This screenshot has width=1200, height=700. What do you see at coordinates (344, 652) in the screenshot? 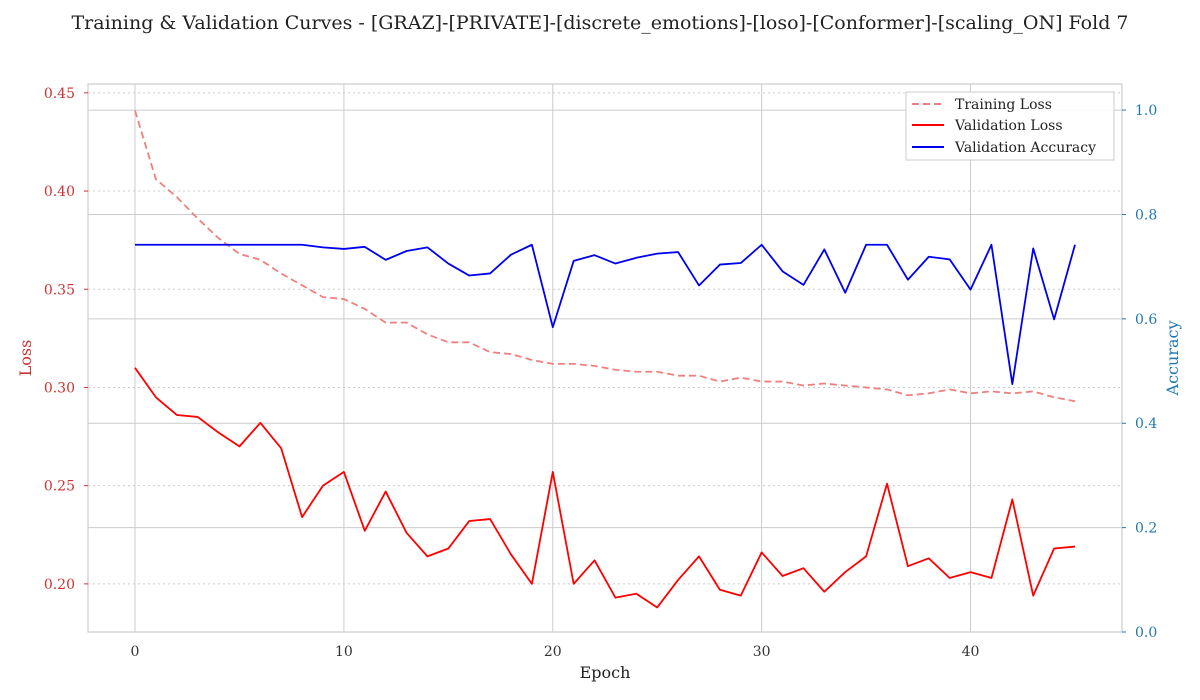
I see `x-tick-label: 10` at bounding box center [344, 652].